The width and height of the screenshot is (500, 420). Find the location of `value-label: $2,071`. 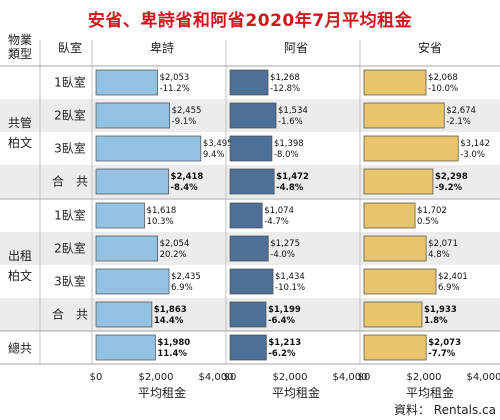

value-label: $2,071 is located at coordinates (443, 244).